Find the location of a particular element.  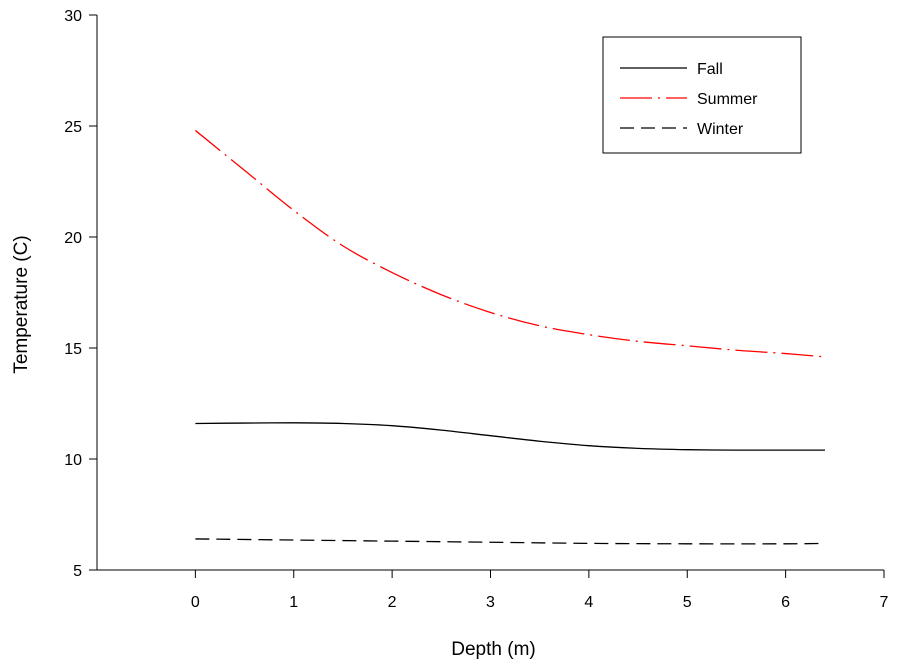

y-axis-title: Temperature (C) is located at coordinates (21, 304).